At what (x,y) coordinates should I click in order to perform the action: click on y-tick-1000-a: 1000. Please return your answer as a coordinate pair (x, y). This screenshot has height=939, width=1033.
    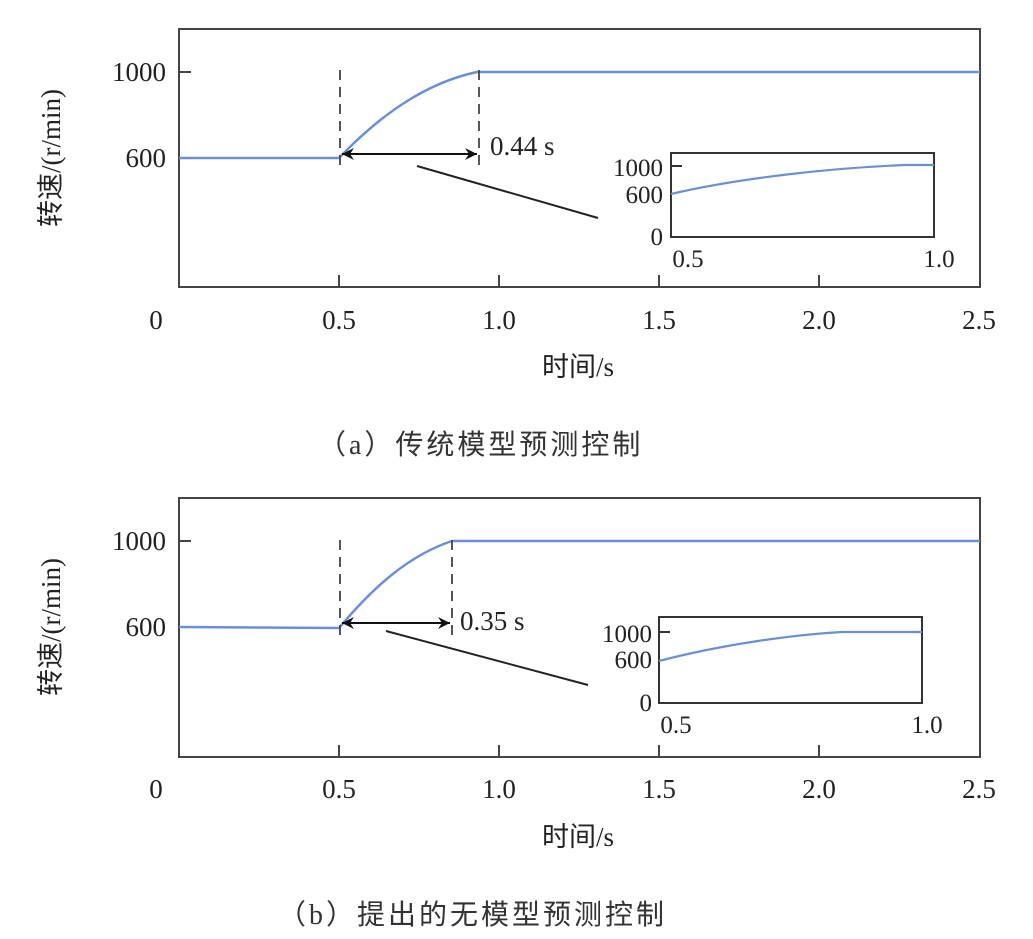
    Looking at the image, I should click on (139, 72).